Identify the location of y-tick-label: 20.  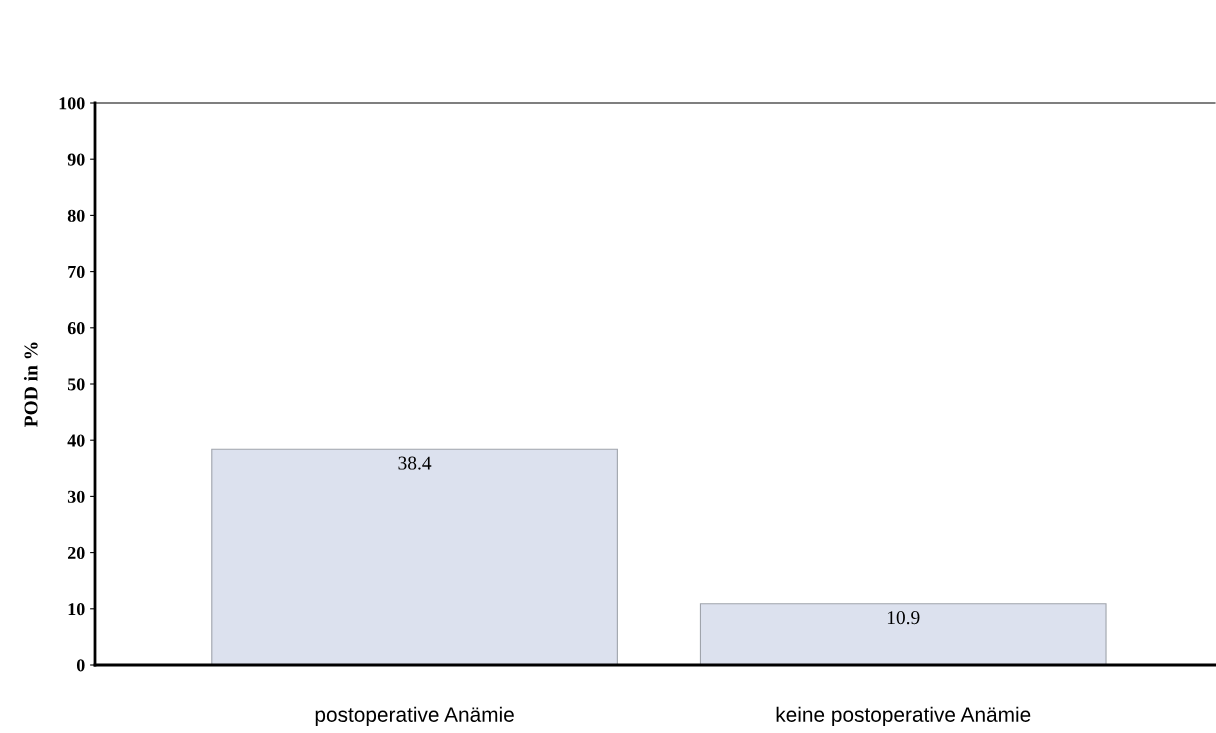
(76, 553).